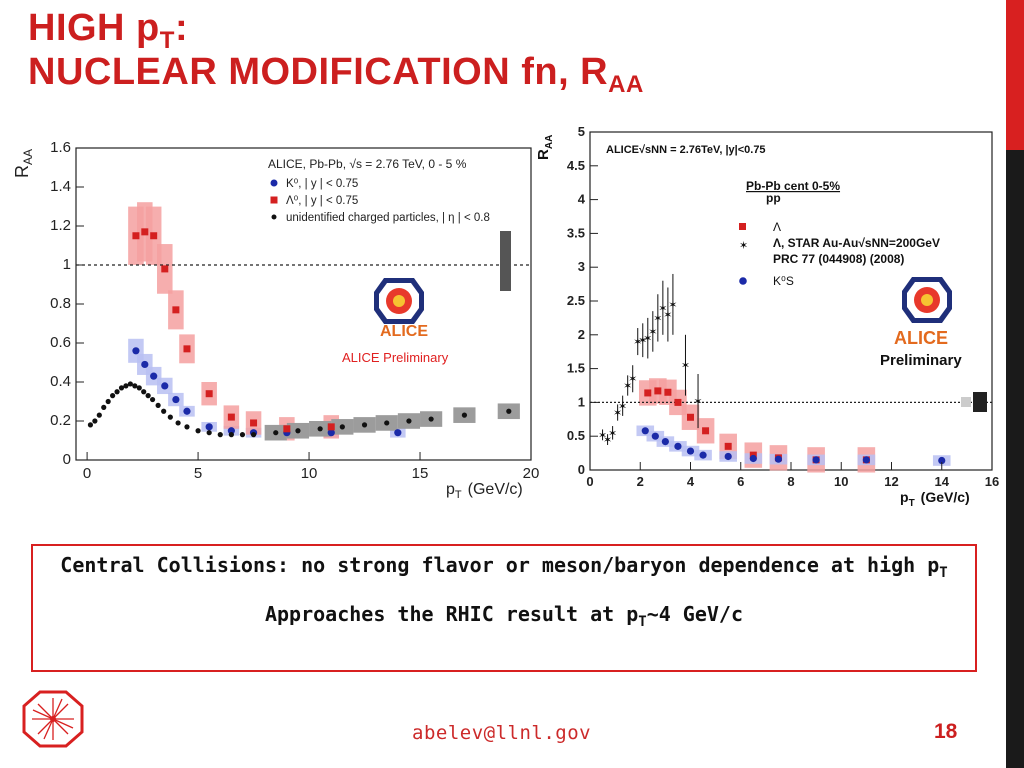  I want to click on r-s1-point-3: ✶, so click(617, 414).